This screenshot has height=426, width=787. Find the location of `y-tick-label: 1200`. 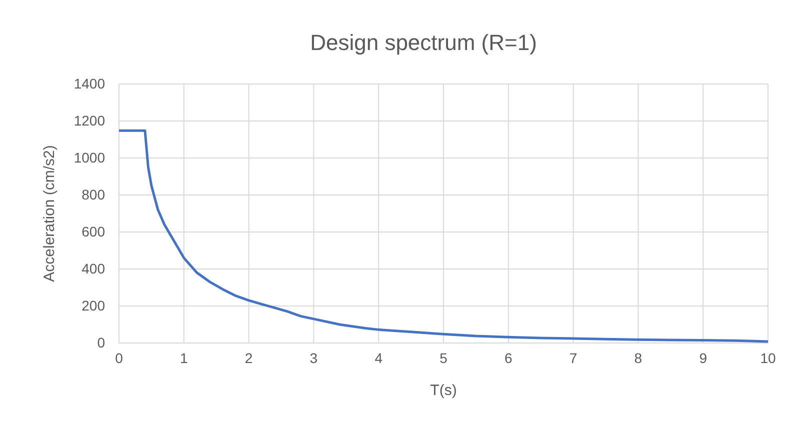

y-tick-label: 1200 is located at coordinates (90, 120).